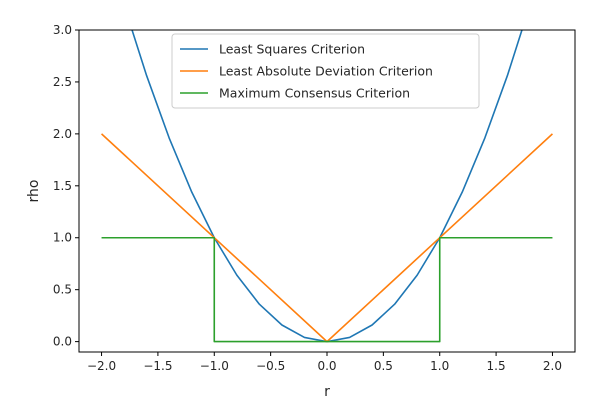  I want to click on y-tick-label: 2.5, so click(62, 82).